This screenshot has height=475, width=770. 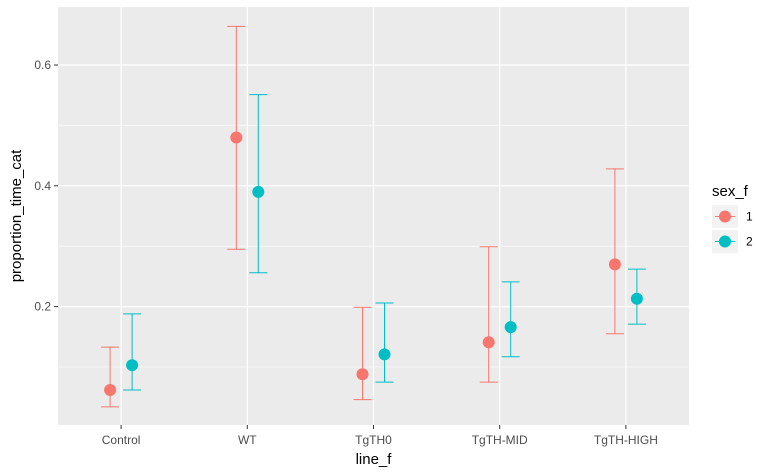 What do you see at coordinates (373, 440) in the screenshot?
I see `x-tick-label: TgTH0` at bounding box center [373, 440].